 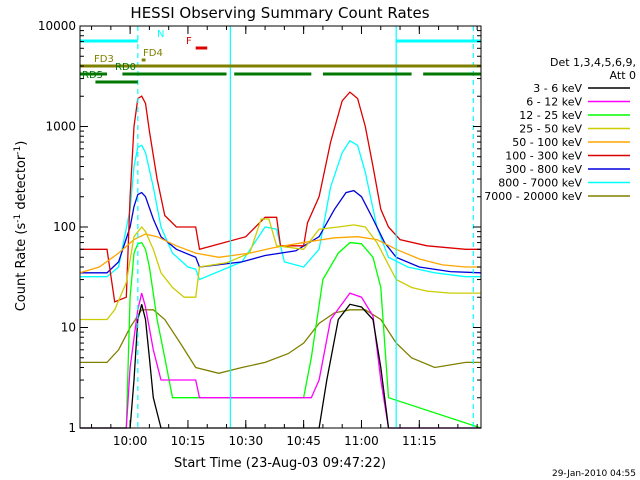 What do you see at coordinates (550, 115) in the screenshot?
I see `legend-label: 12 - 25 keV` at bounding box center [550, 115].